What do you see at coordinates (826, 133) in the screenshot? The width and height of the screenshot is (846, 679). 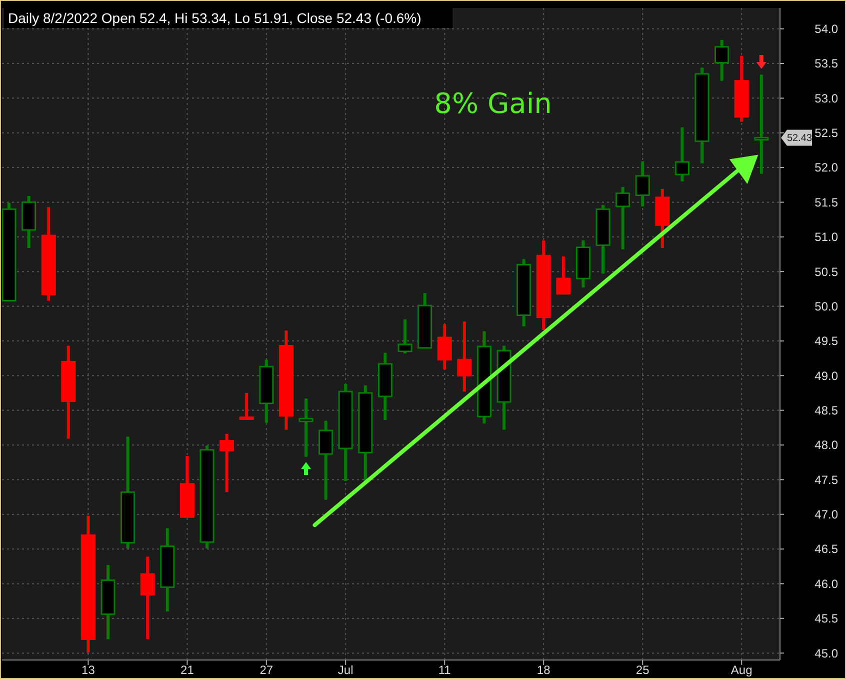 I see `y-tick-label: 52.5` at bounding box center [826, 133].